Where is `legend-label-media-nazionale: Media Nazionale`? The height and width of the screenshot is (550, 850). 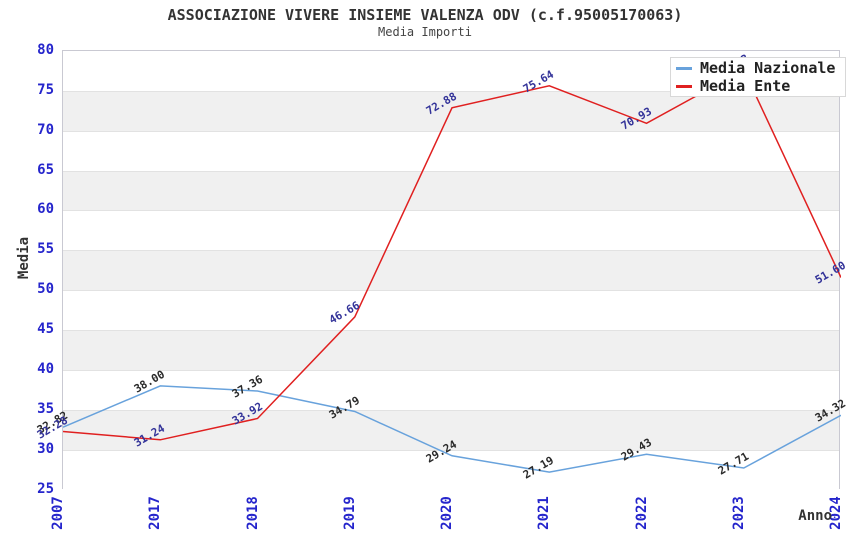 legend-label-media-nazionale: Media Nazionale is located at coordinates (768, 68).